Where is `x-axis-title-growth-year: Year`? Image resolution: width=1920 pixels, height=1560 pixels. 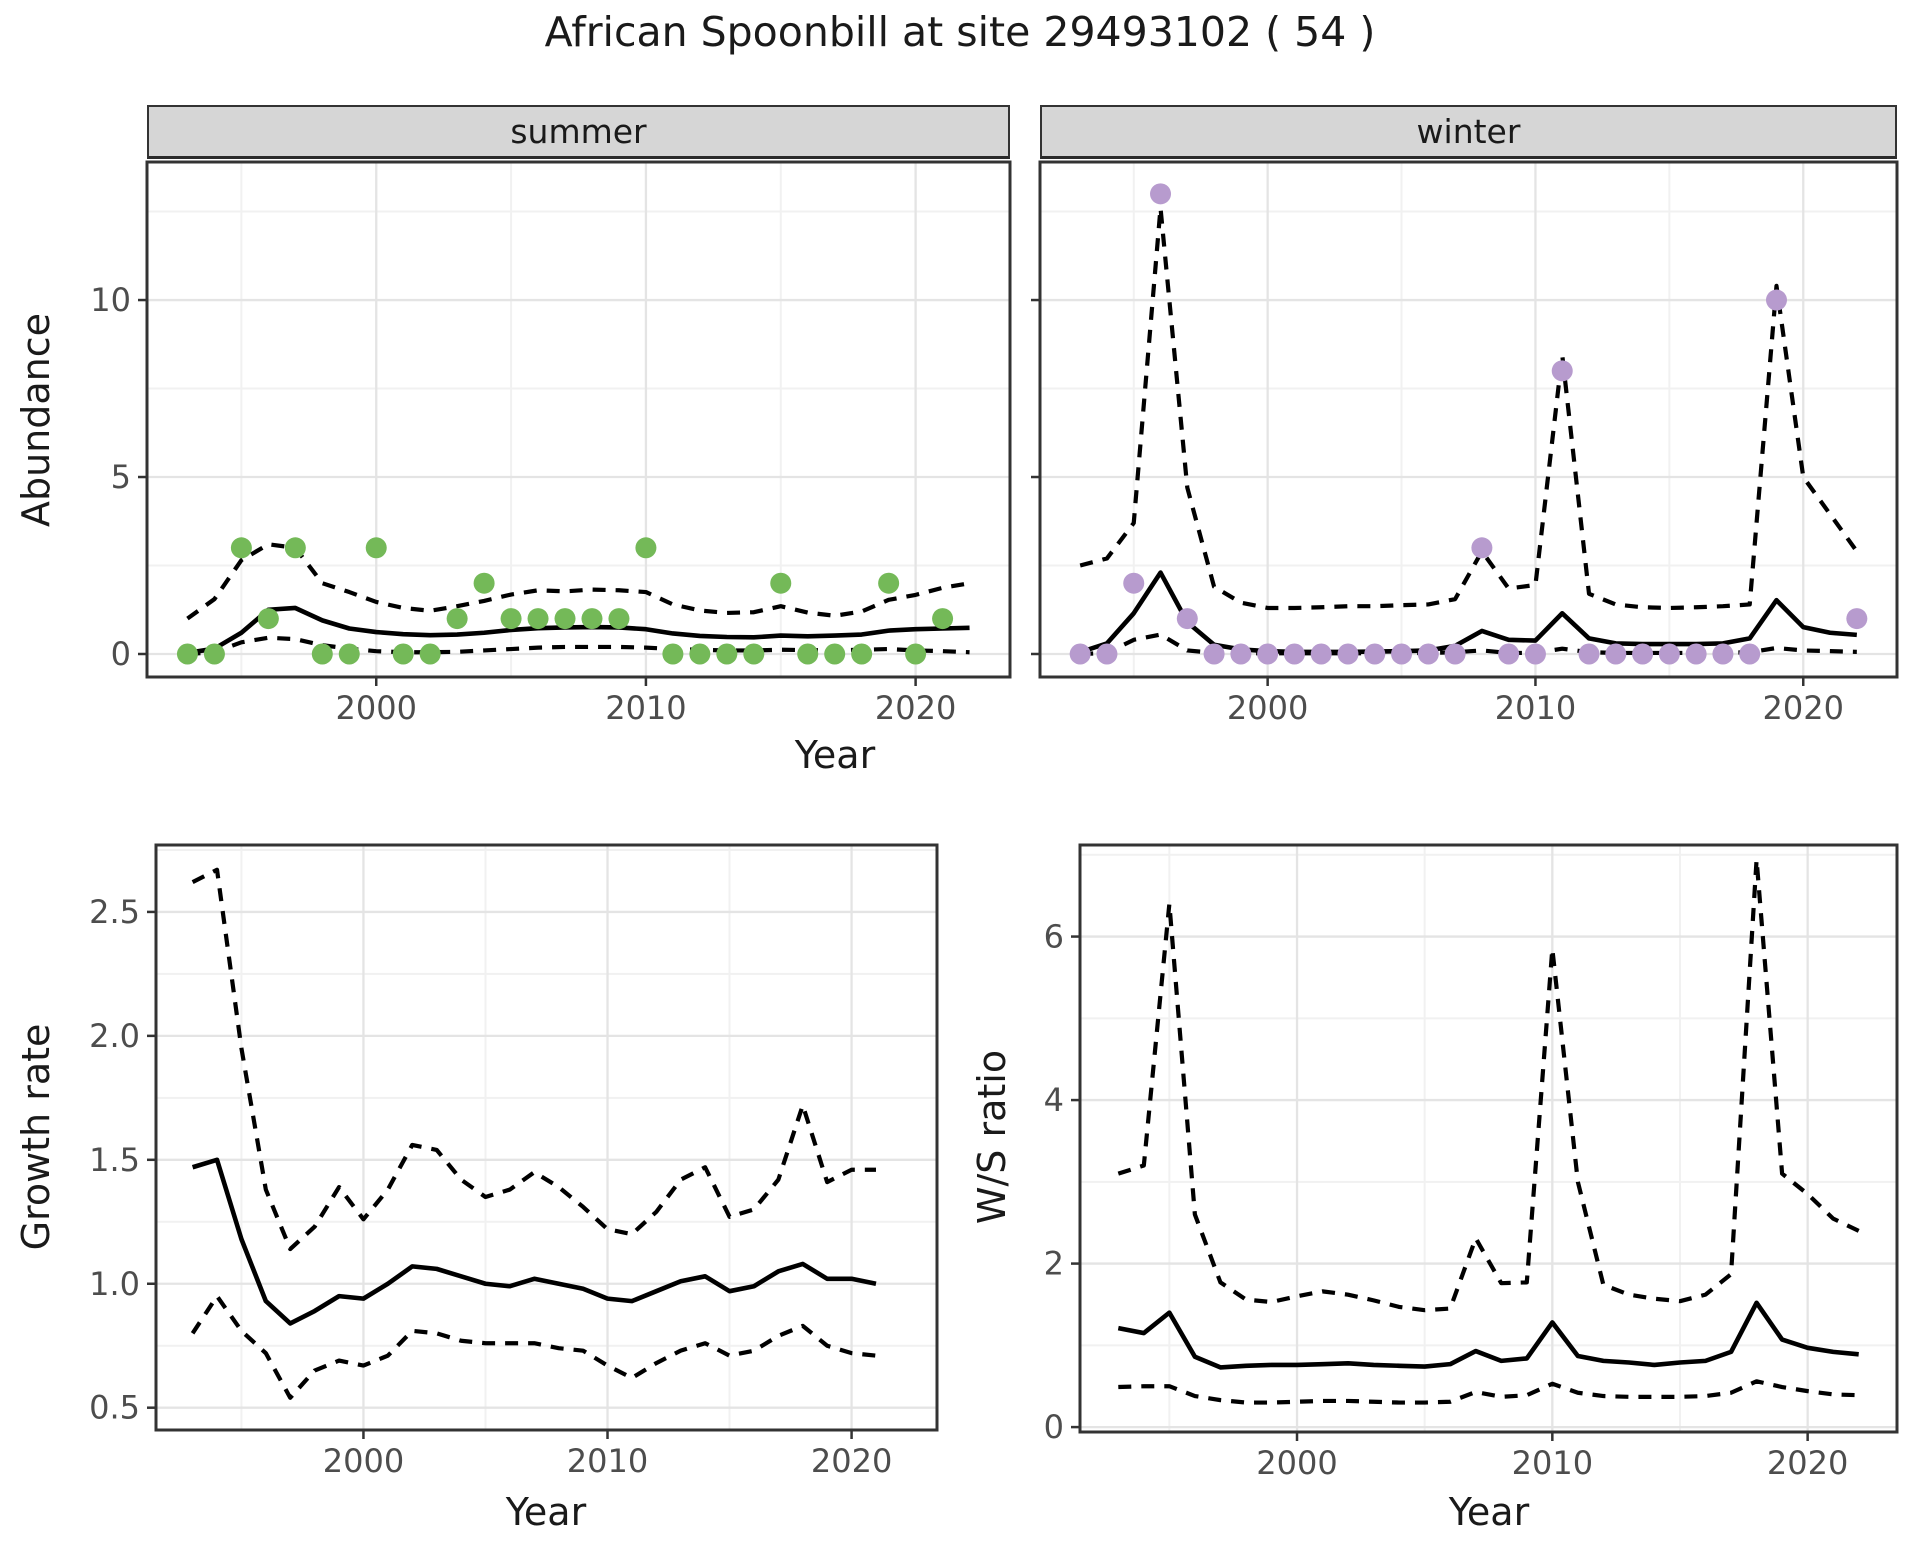
x-axis-title-growth-year: Year is located at coordinates (546, 1512).